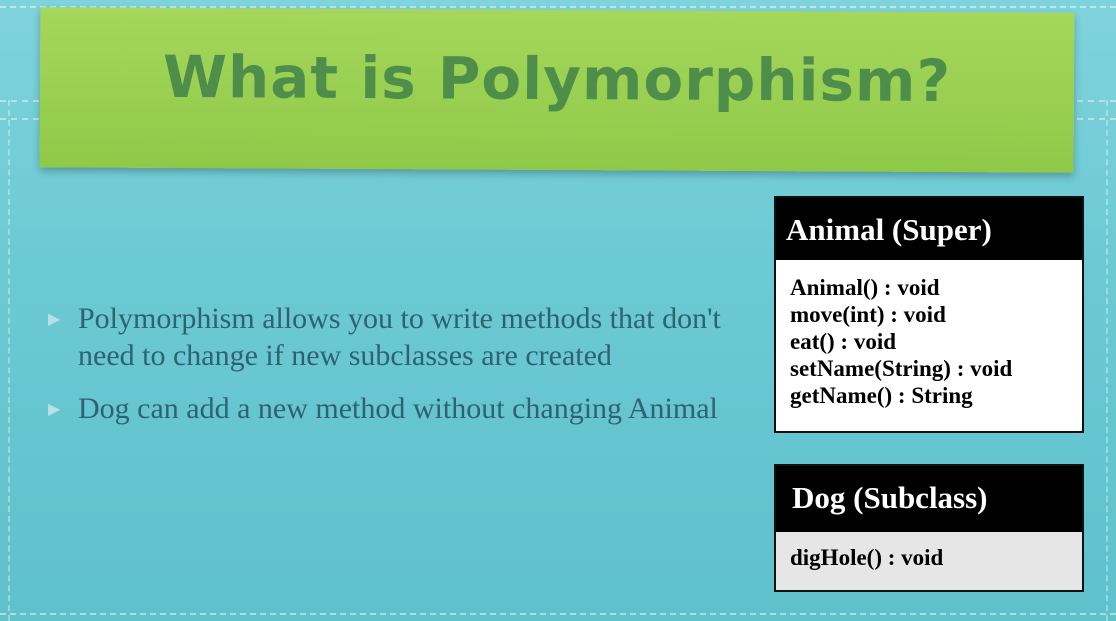 The width and height of the screenshot is (1116, 621). I want to click on uml-method: getName() : String, so click(881, 395).